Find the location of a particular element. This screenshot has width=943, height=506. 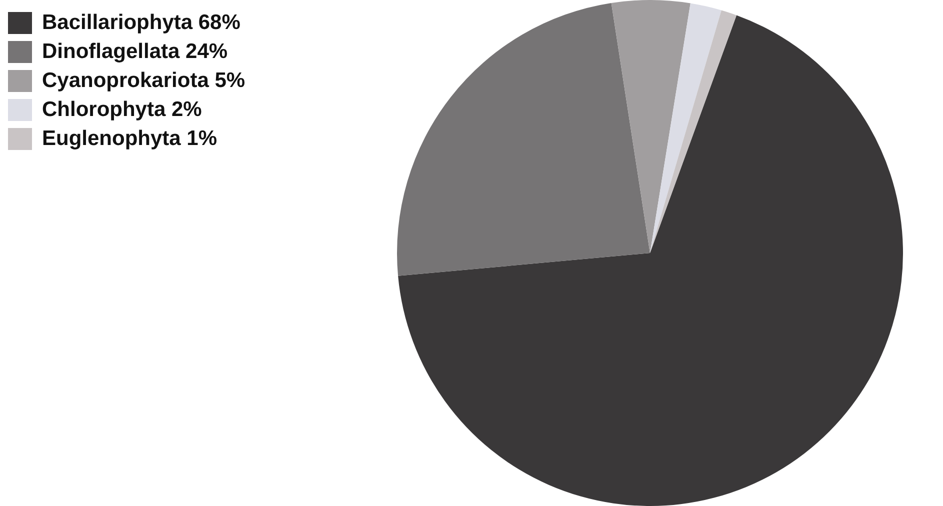

legend-label: Dinoflagellata 24% is located at coordinates (135, 52).